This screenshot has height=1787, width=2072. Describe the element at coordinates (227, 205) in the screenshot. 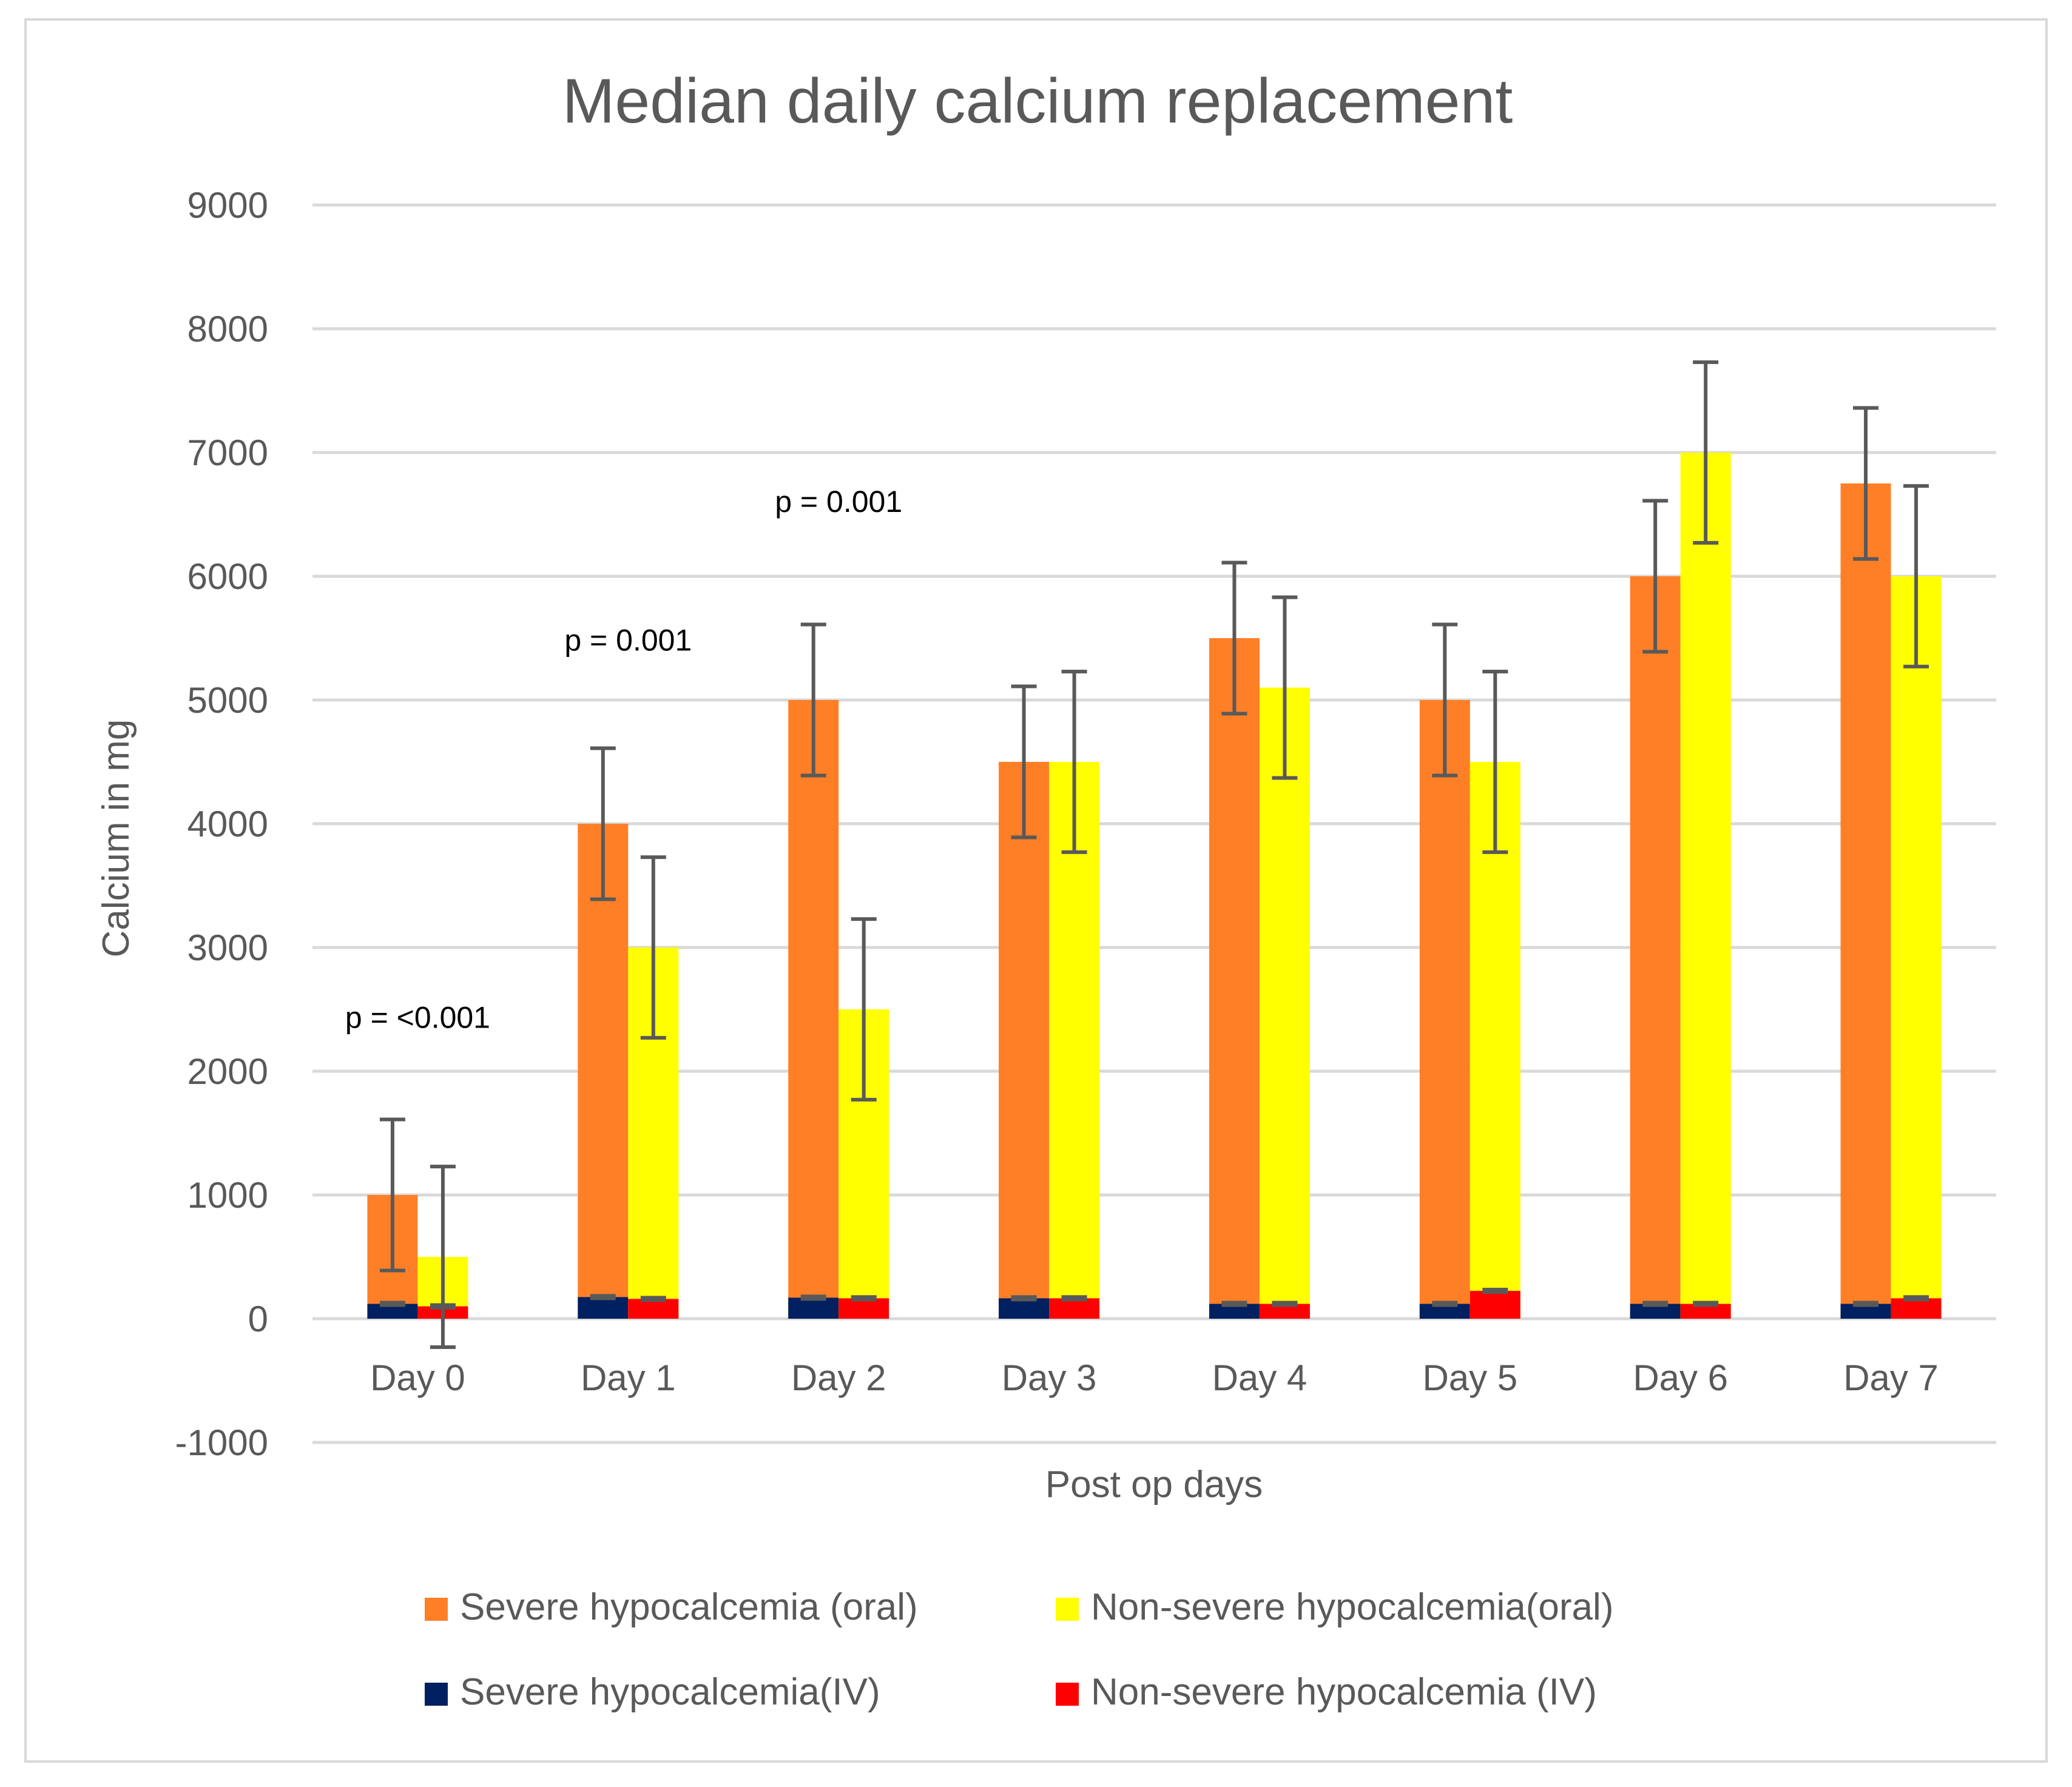

I see `y-tick-label: 9000` at that location.